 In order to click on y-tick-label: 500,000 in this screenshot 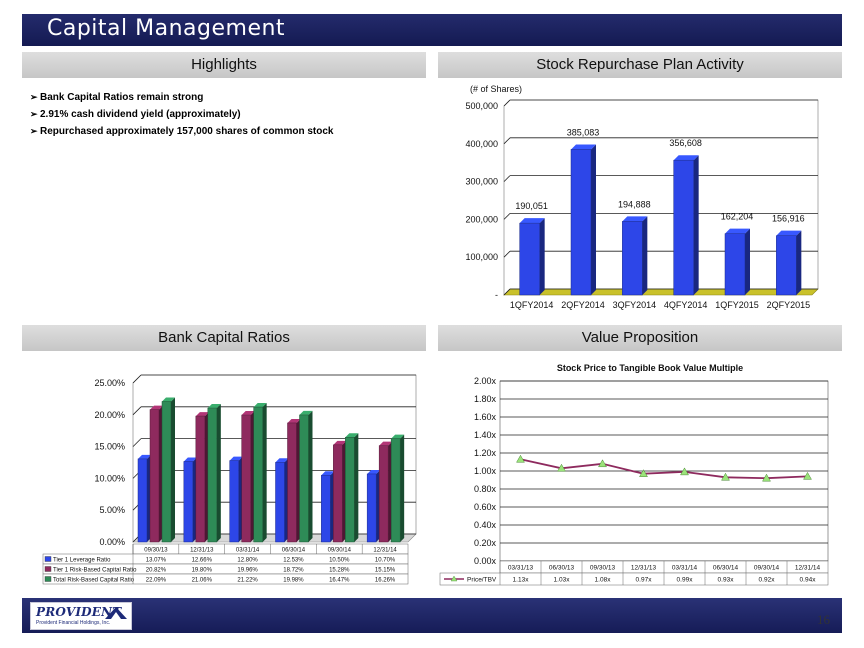, I will do `click(481, 106)`.